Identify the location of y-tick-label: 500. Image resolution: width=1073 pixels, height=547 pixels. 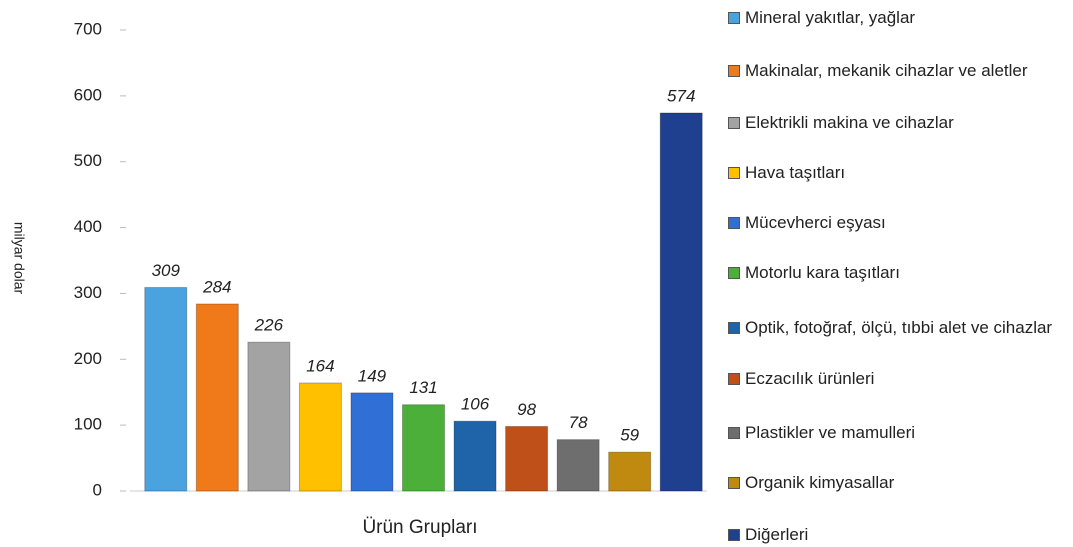
(88, 160).